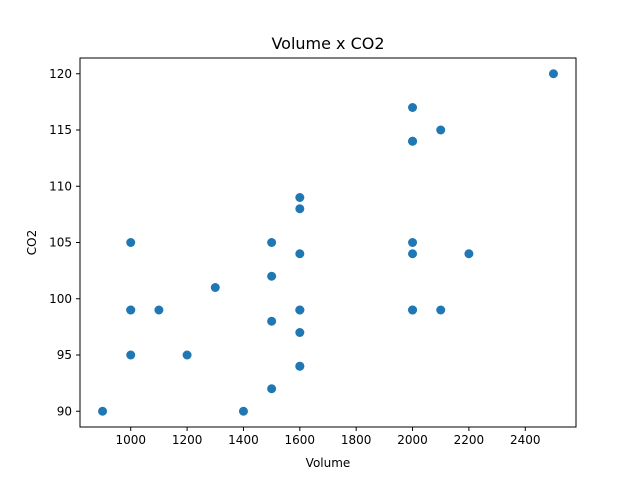  What do you see at coordinates (130, 440) in the screenshot?
I see `x-tick-label: 1000` at bounding box center [130, 440].